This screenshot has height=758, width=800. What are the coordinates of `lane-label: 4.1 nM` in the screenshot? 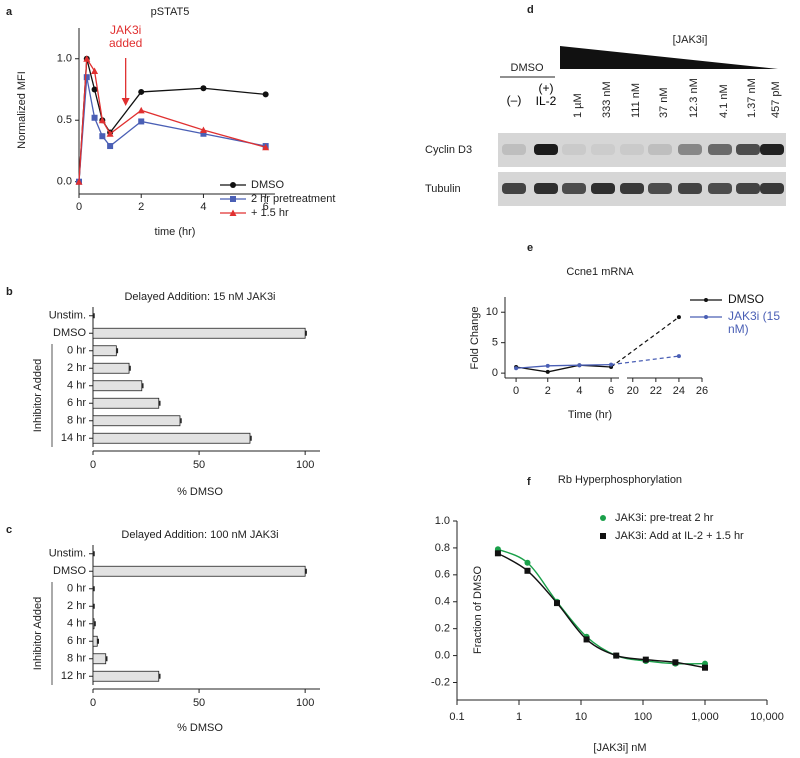 It's located at (724, 101).